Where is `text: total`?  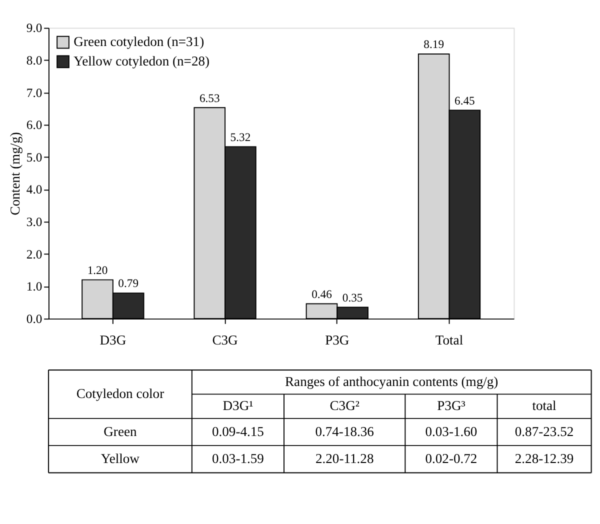 text: total is located at coordinates (544, 406).